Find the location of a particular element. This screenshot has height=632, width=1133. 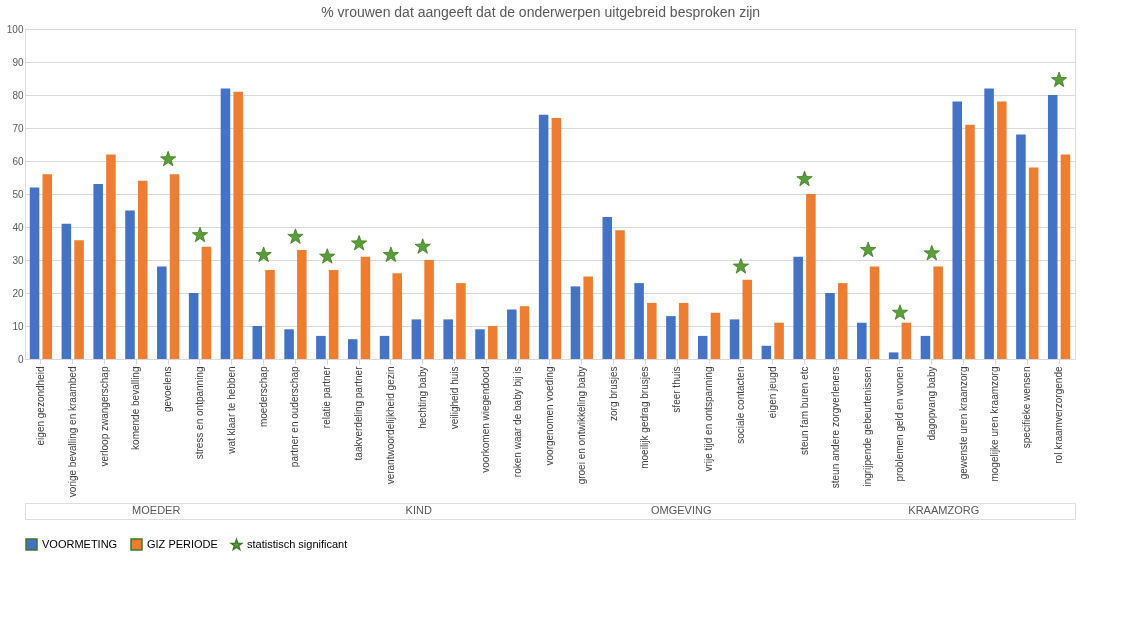

x-tick-label: voorgenomen voeding is located at coordinates (549, 416).